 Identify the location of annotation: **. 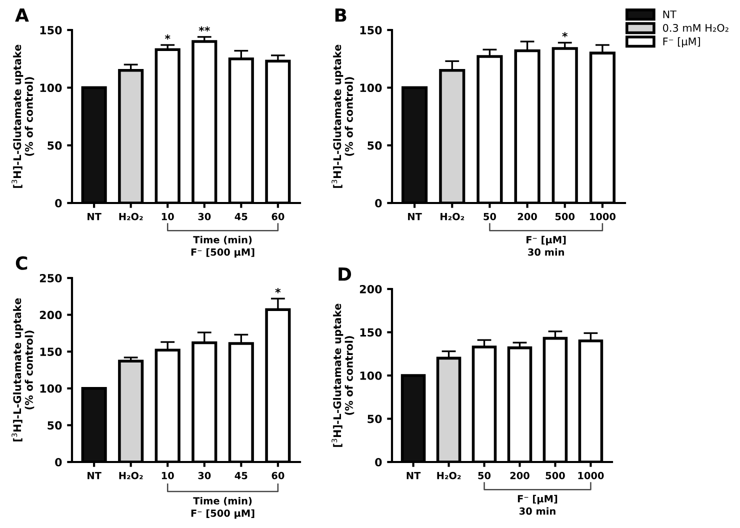
(204, 29).